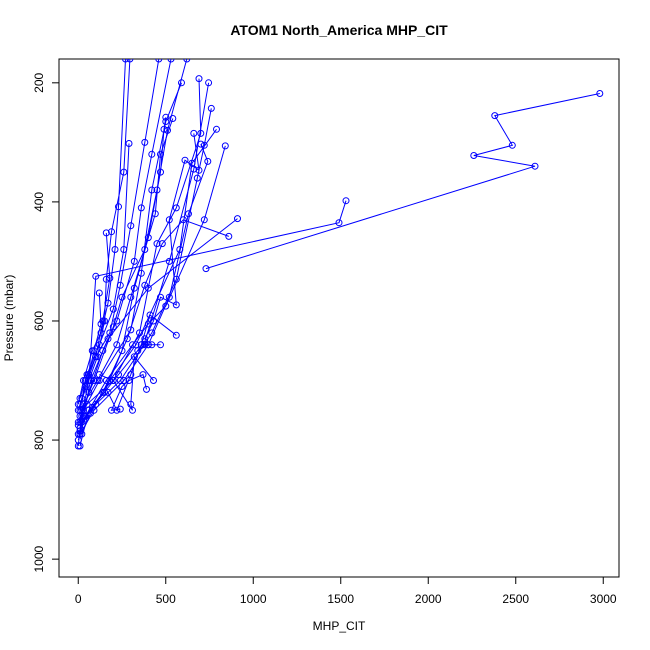 Image resolution: width=650 pixels, height=650 pixels. What do you see at coordinates (78, 599) in the screenshot?
I see `x-tick-label: 0` at bounding box center [78, 599].